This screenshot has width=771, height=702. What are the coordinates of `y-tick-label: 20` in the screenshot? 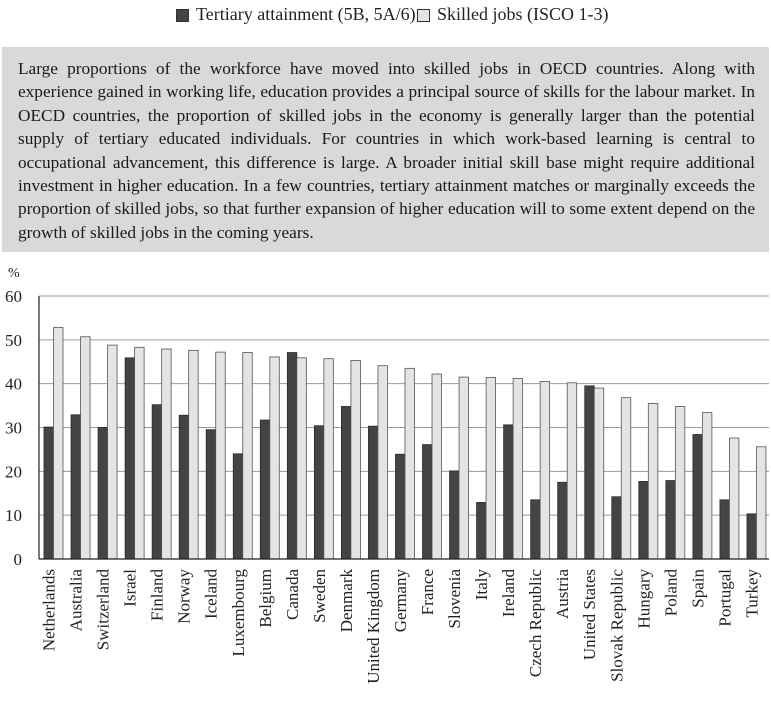 It's located at (13, 471).